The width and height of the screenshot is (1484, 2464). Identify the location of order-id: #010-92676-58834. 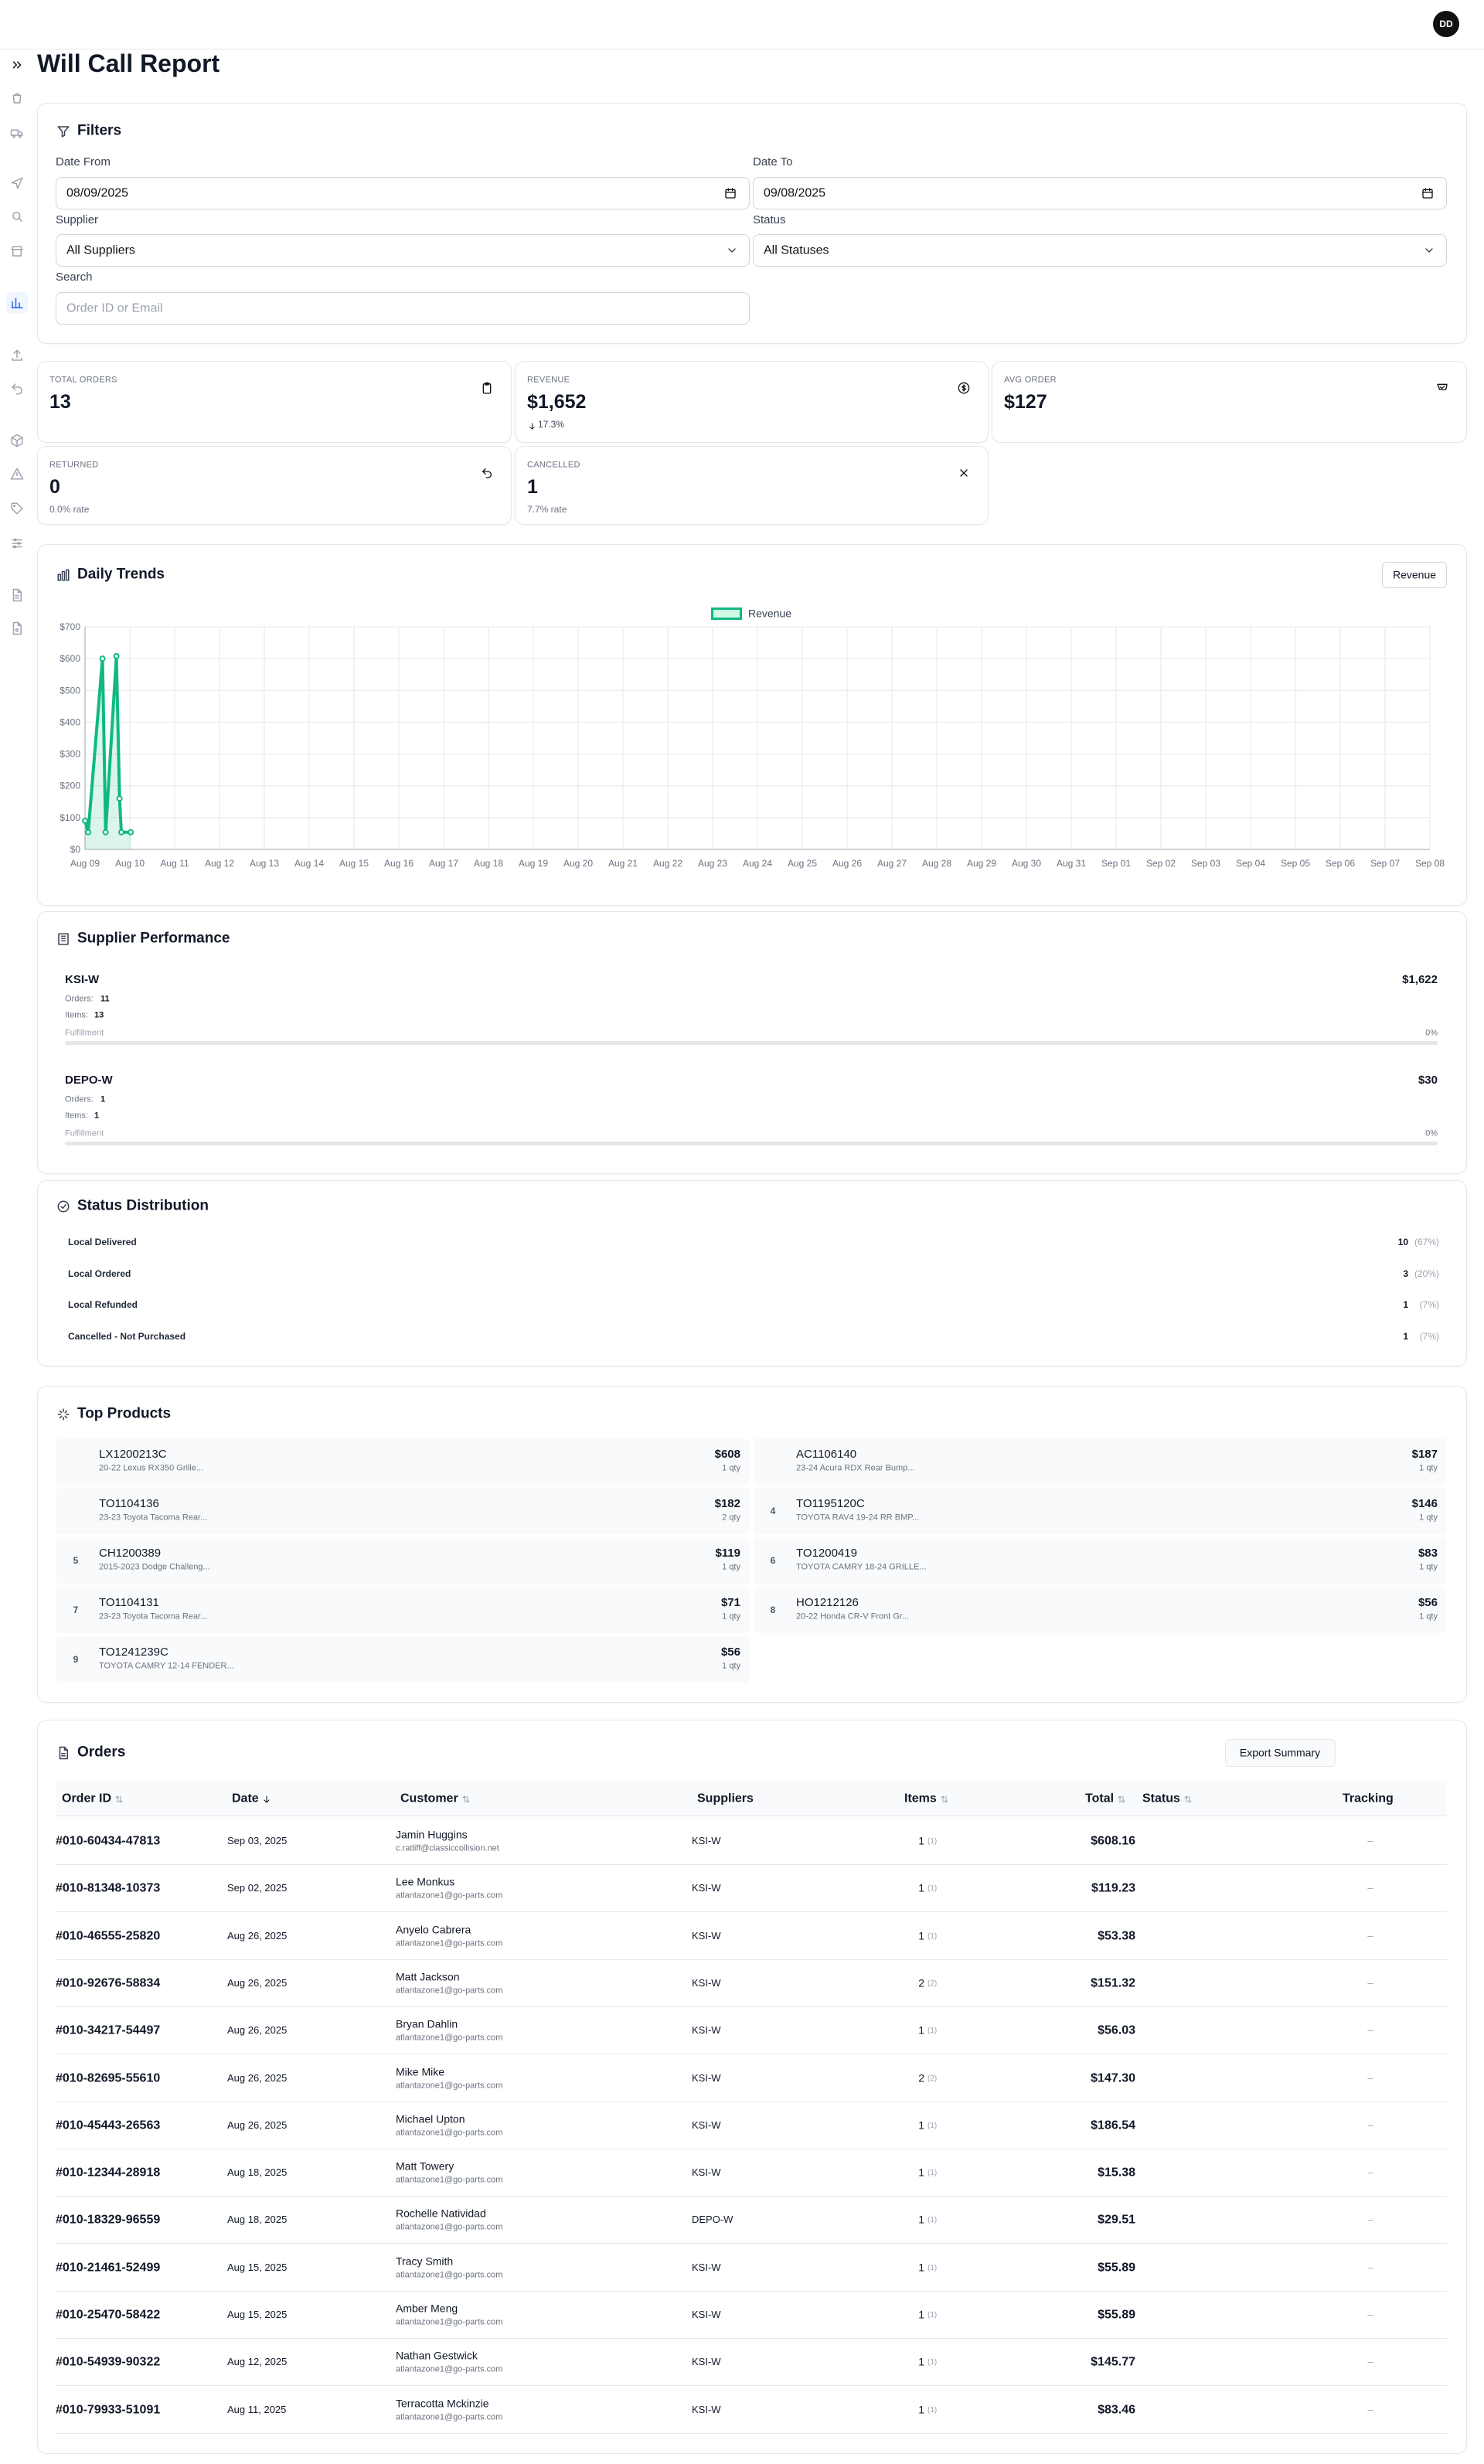
(108, 1983).